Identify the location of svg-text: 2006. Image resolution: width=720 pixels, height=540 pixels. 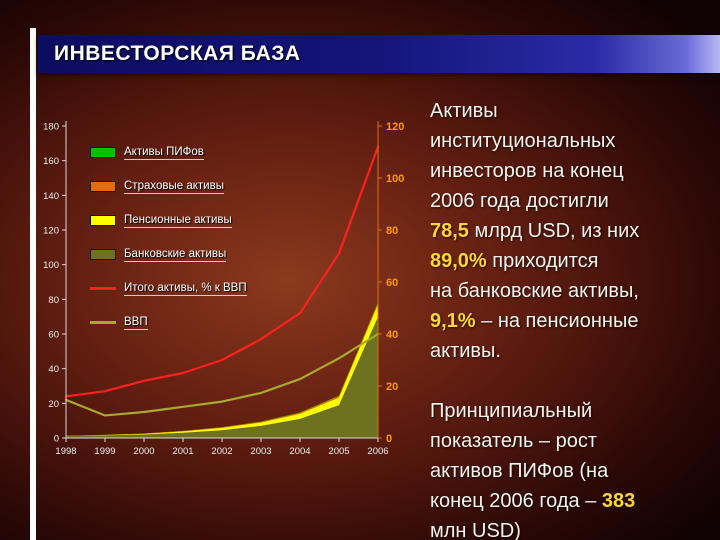
(377, 451).